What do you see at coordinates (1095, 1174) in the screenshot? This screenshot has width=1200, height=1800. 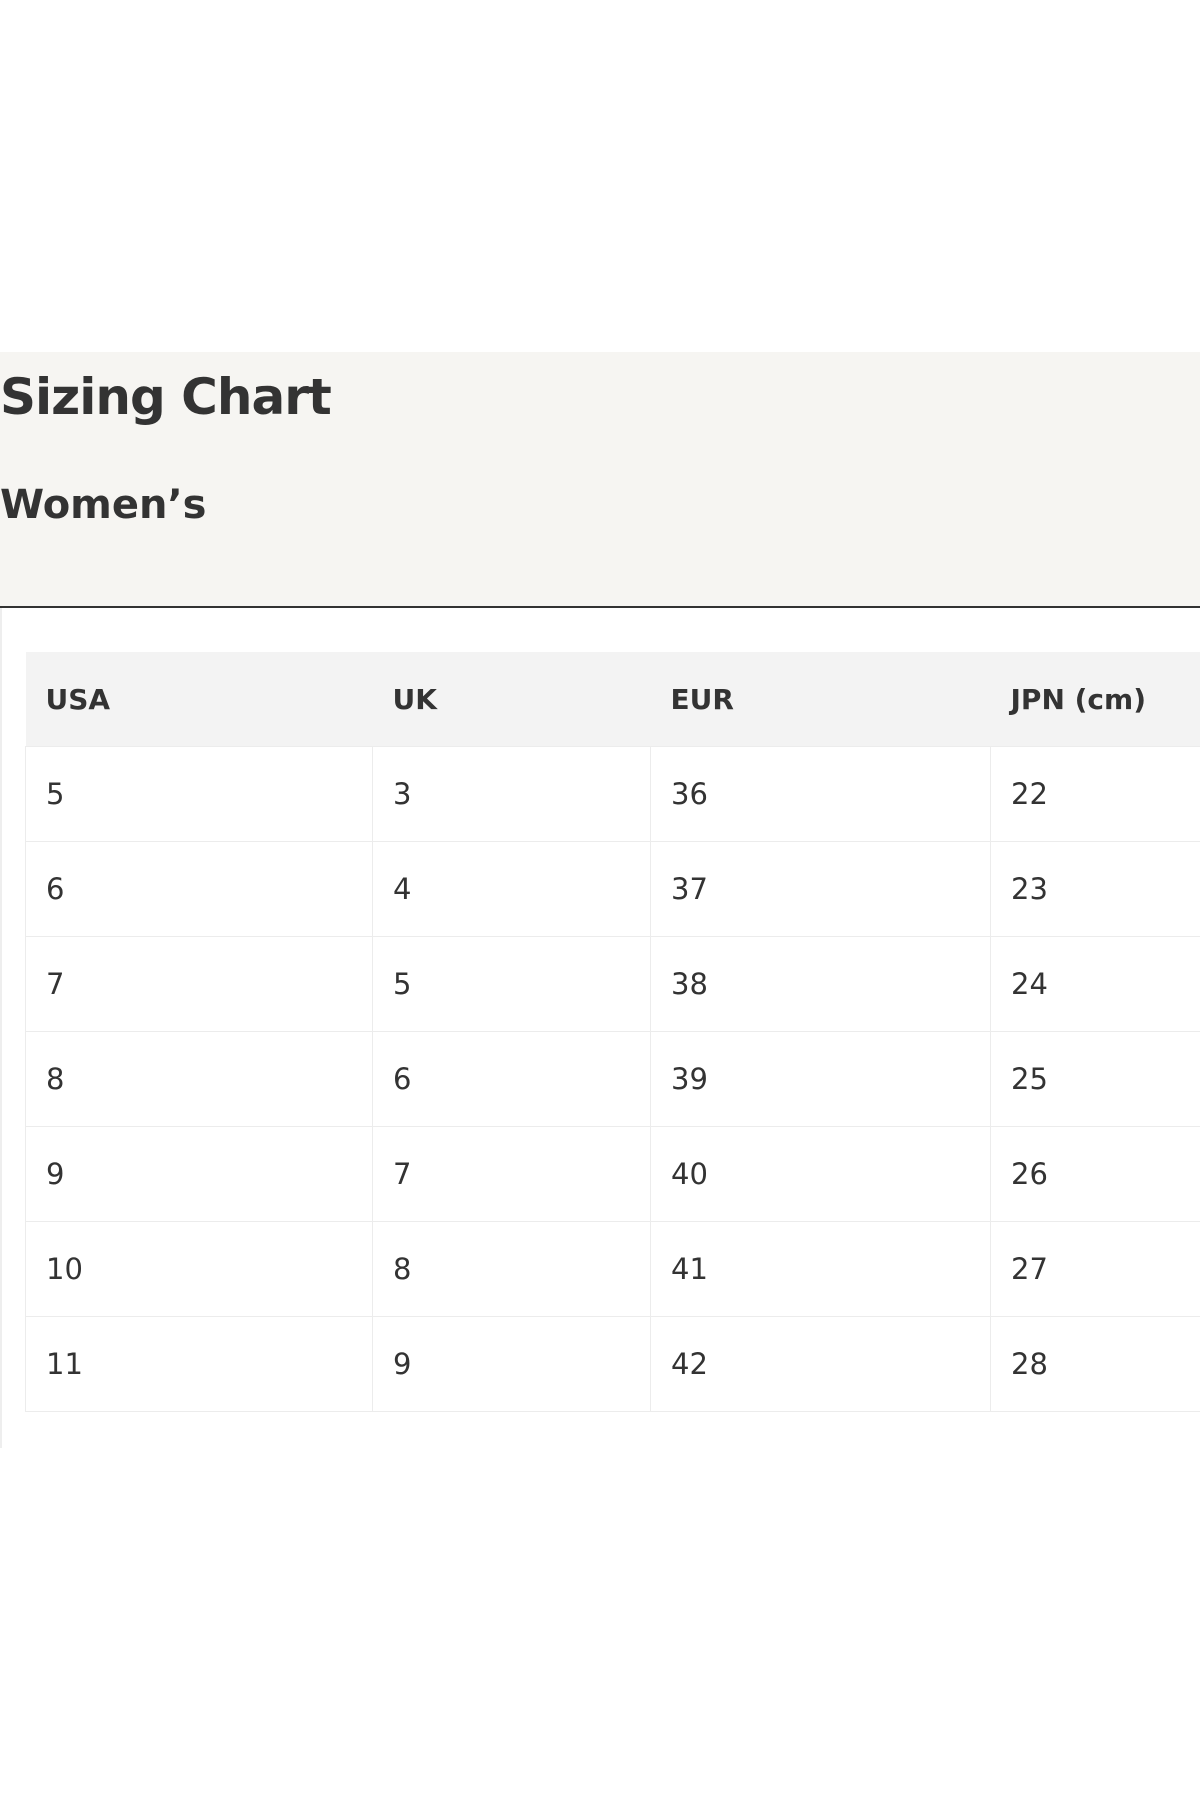 I see `table-cell: 26` at bounding box center [1095, 1174].